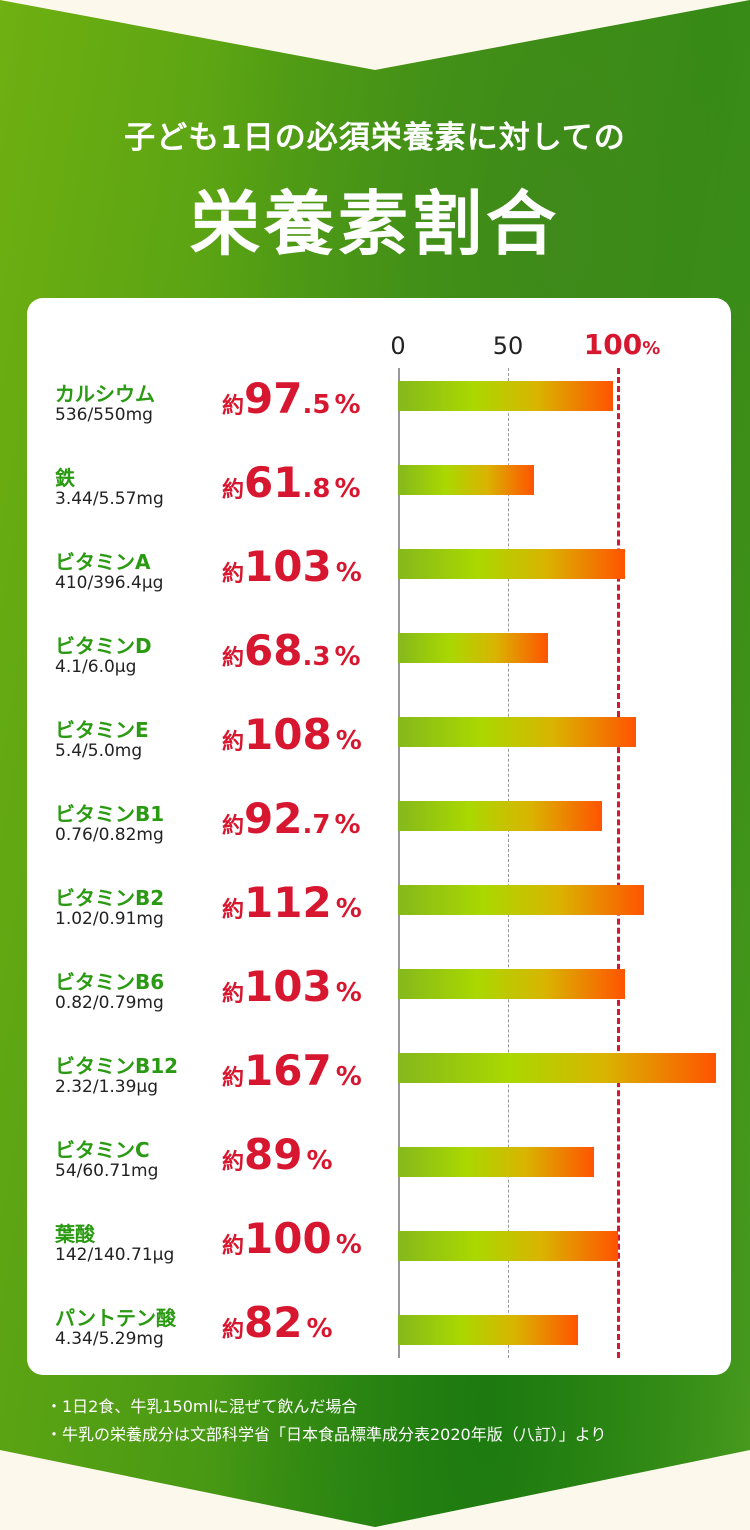  I want to click on axis-zero-line, so click(399, 863).